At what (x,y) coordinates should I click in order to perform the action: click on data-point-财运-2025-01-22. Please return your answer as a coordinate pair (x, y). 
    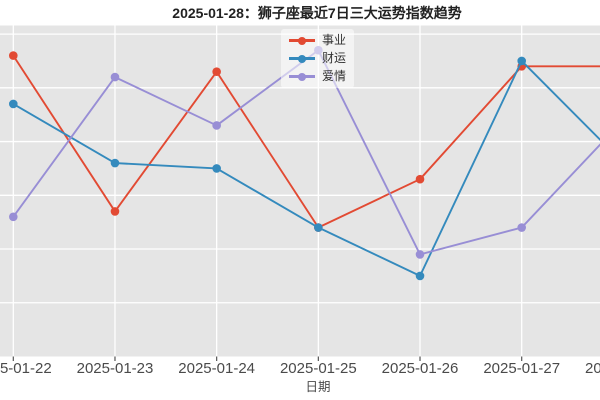
    Looking at the image, I should click on (13, 104).